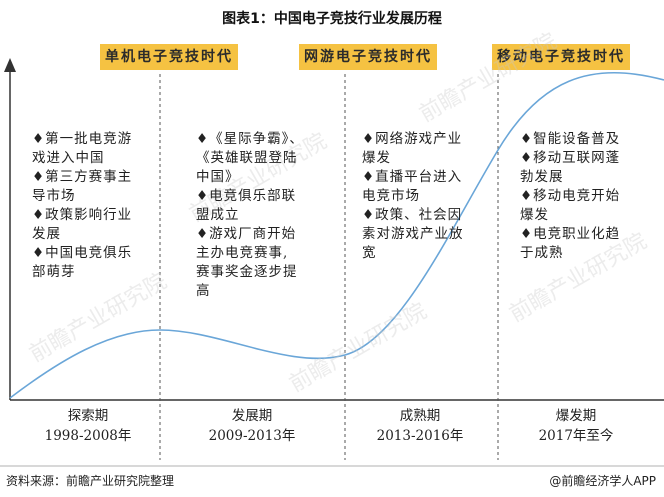 This screenshot has width=664, height=497. Describe the element at coordinates (242, 253) in the screenshot. I see `bullet-line: 主办电竞赛事,` at that location.